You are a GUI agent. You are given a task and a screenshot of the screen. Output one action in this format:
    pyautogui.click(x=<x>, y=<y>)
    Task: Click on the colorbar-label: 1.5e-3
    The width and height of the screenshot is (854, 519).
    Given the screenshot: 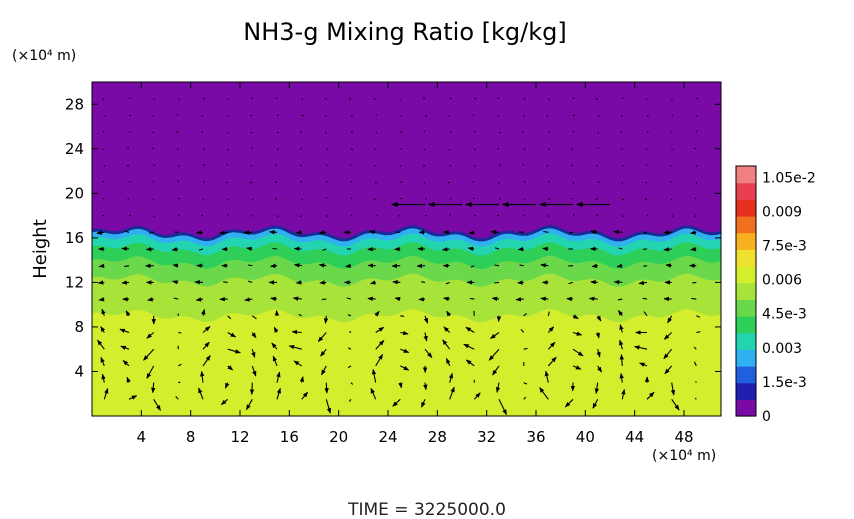 What is the action you would take?
    pyautogui.click(x=784, y=383)
    